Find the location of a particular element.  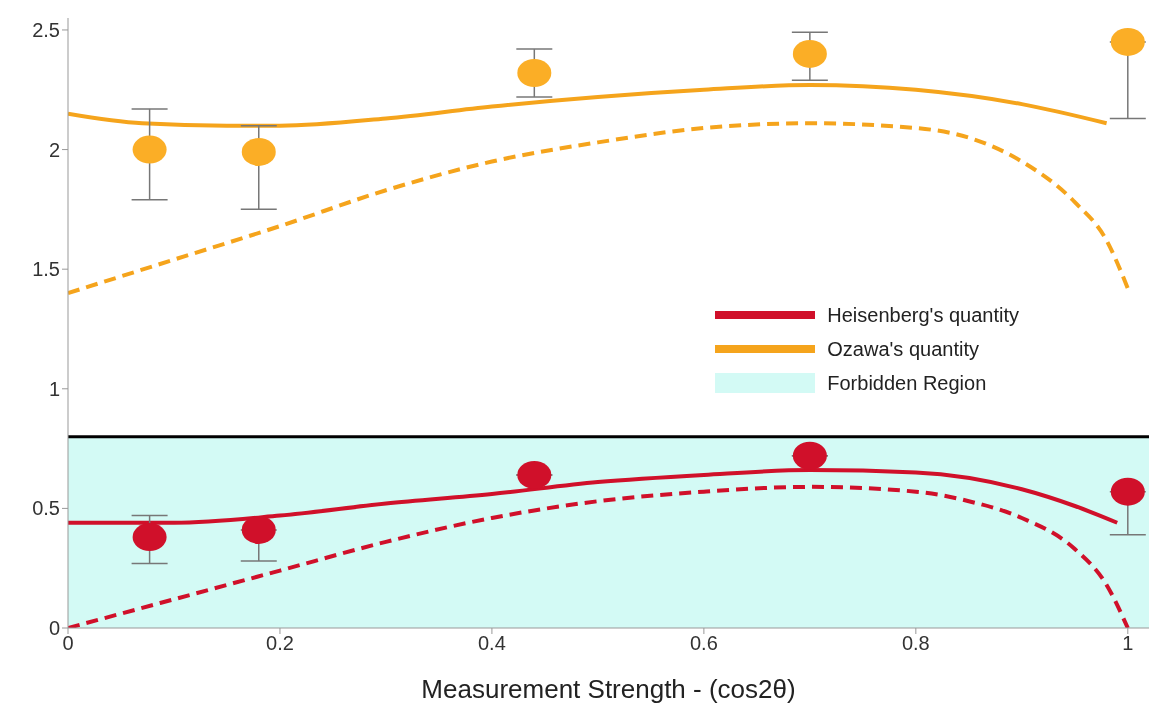

x-tick-label: 1 is located at coordinates (1128, 643).